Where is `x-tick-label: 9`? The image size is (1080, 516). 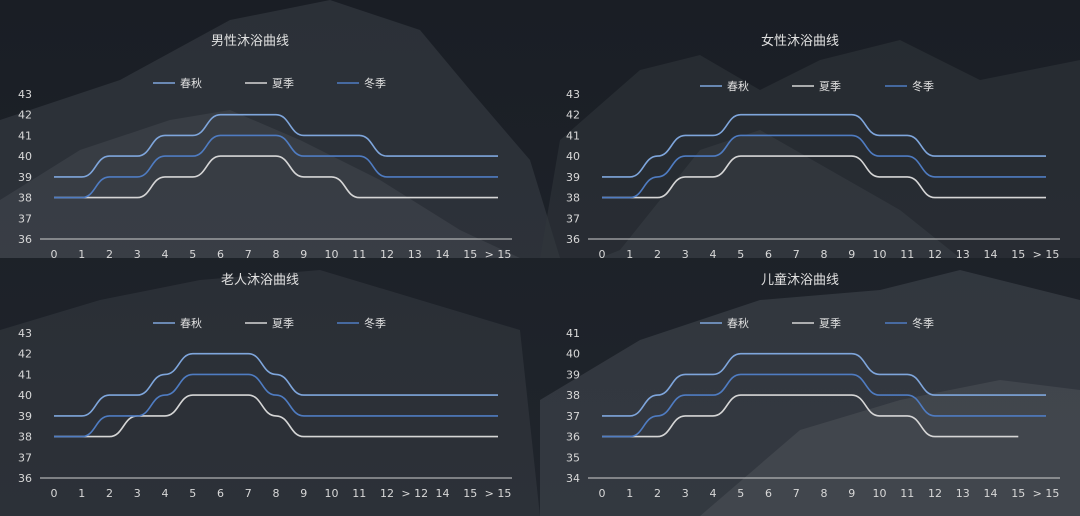 x-tick-label: 9 is located at coordinates (303, 493).